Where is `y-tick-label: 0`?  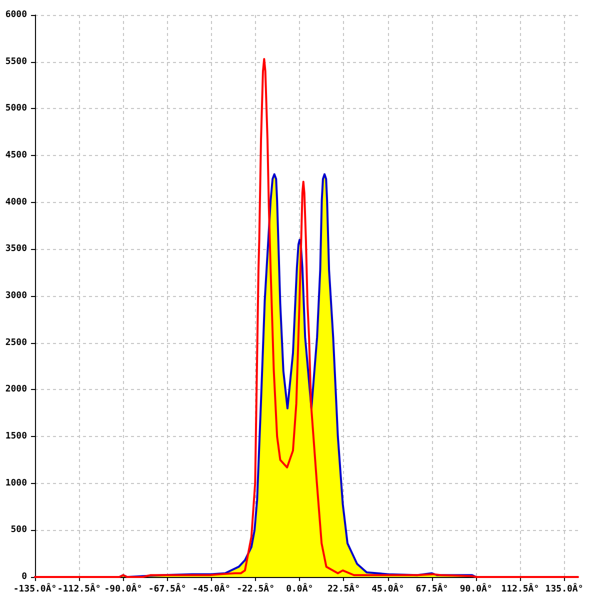
y-tick-label: 0 is located at coordinates (24, 577).